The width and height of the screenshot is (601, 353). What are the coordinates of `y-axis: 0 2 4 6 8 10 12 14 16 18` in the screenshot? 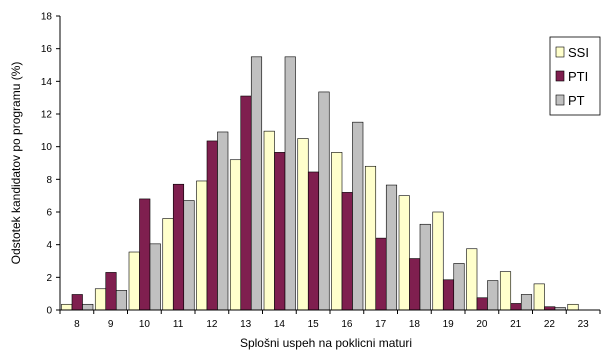 It's located at (51, 164).